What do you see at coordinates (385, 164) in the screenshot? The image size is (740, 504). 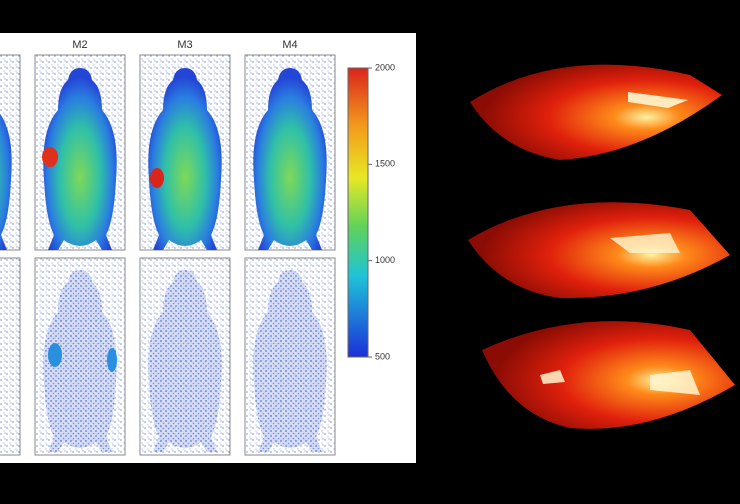 I see `colorbar-tick-label: 1500` at bounding box center [385, 164].